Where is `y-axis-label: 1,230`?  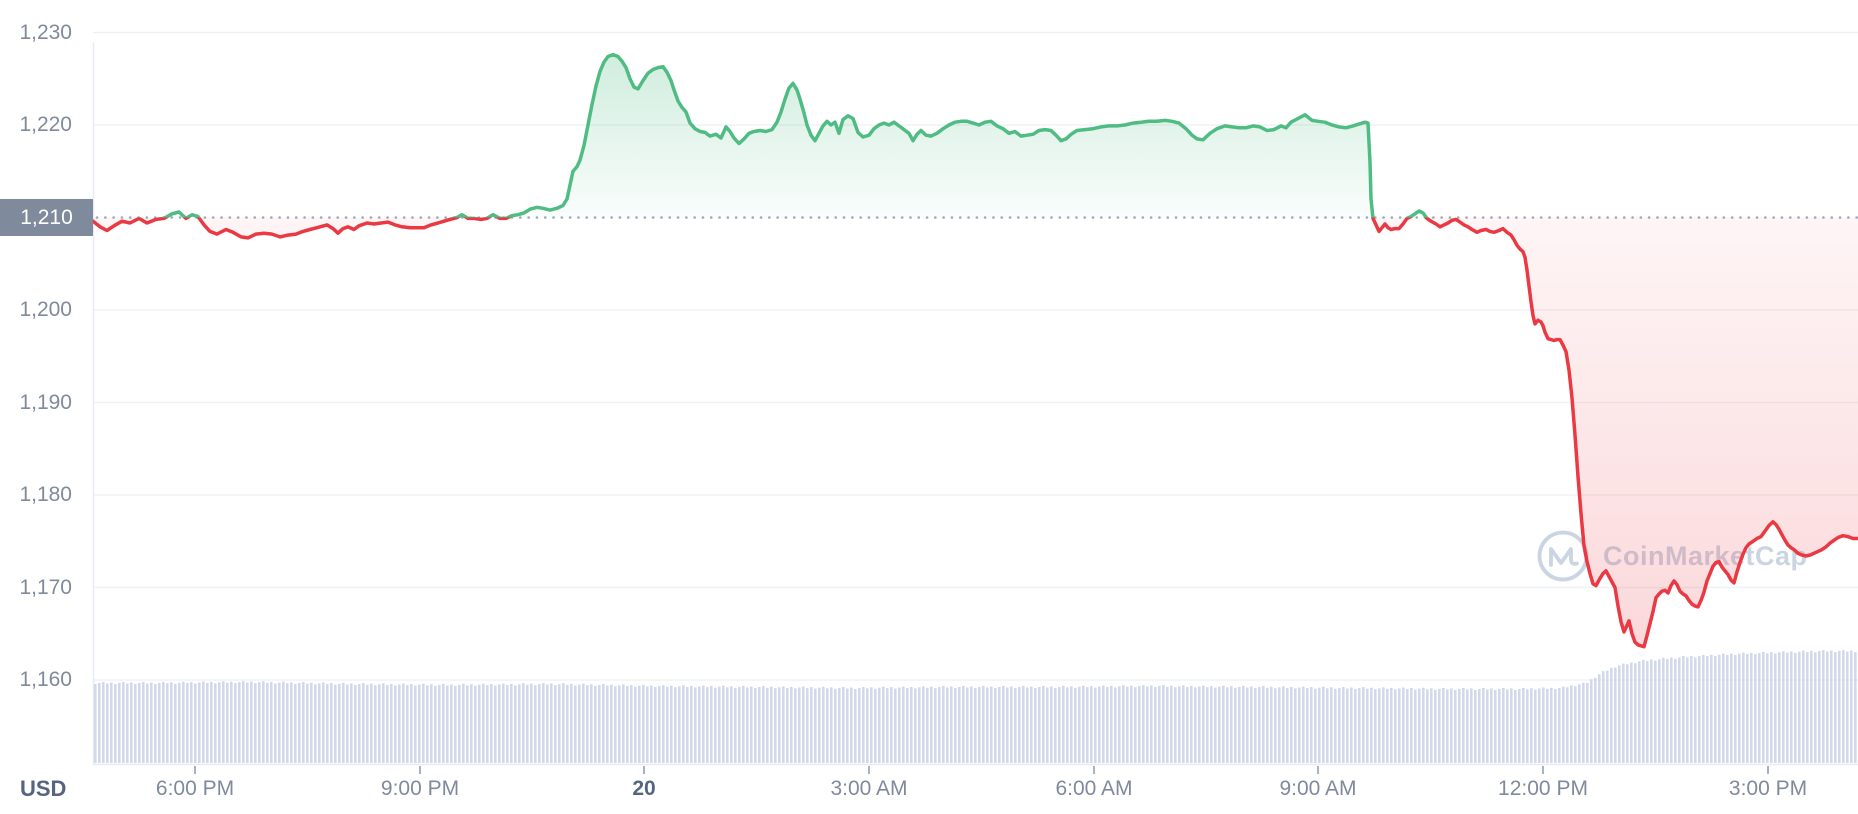 y-axis-label: 1,230 is located at coordinates (45, 32).